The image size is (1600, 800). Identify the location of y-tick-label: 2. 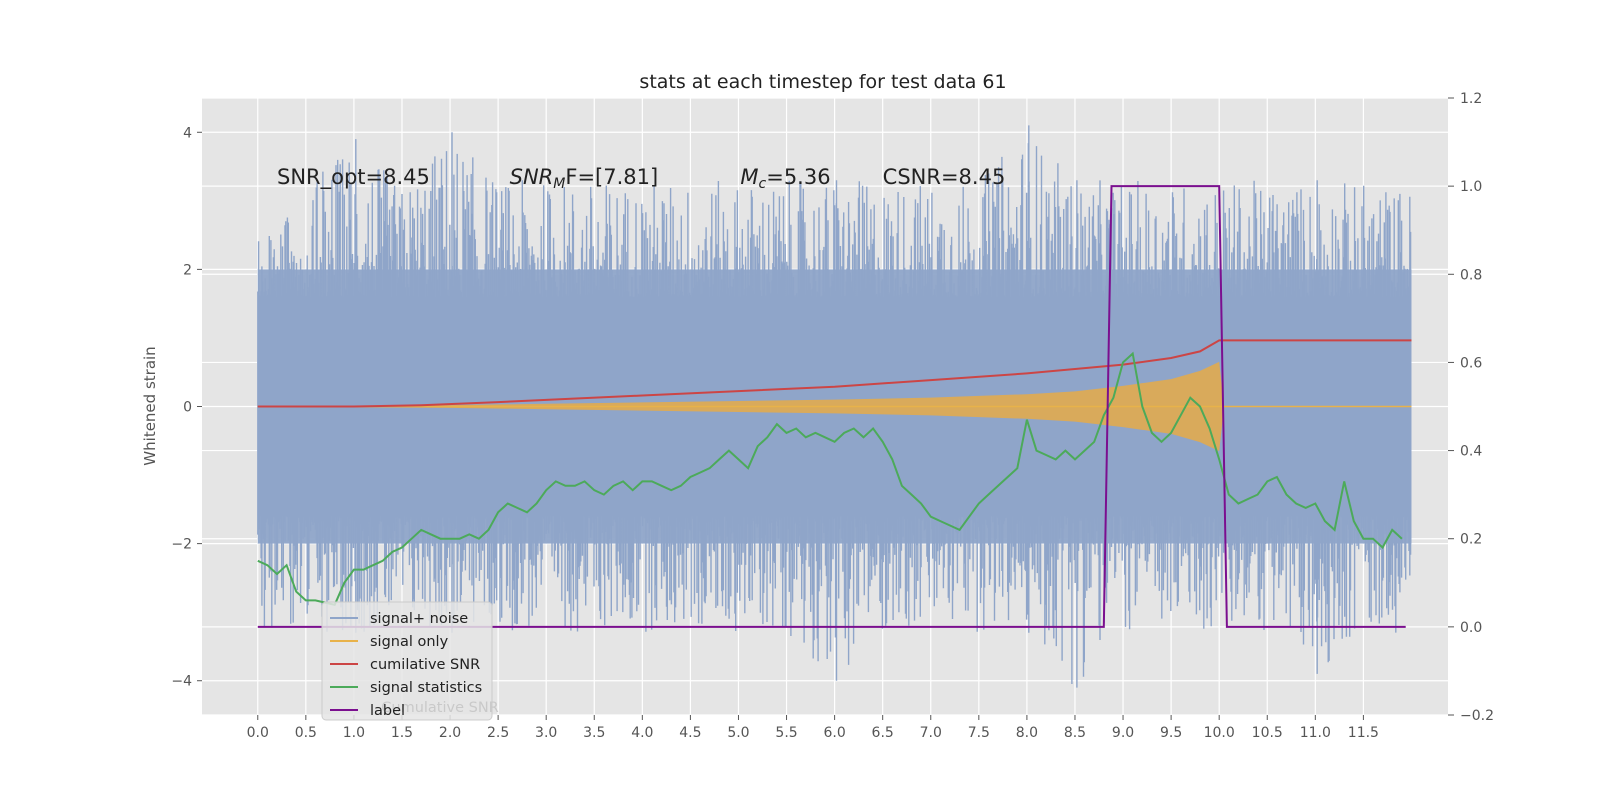
(187, 270).